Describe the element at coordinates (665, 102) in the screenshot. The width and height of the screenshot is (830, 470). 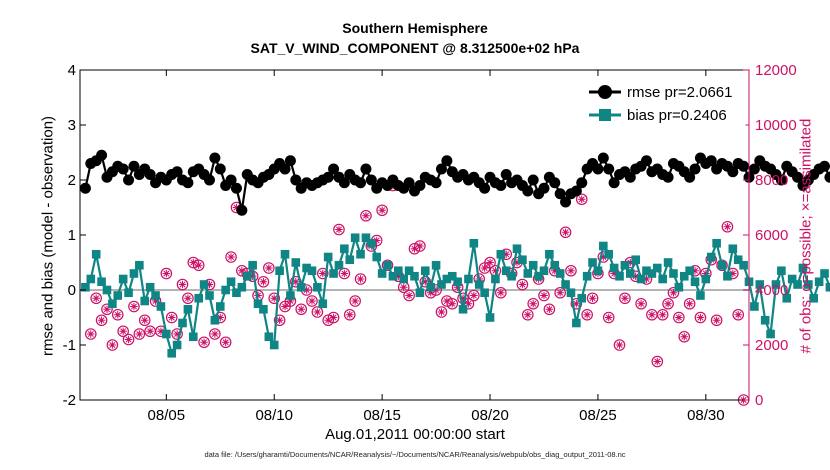
I see `legend-box` at that location.